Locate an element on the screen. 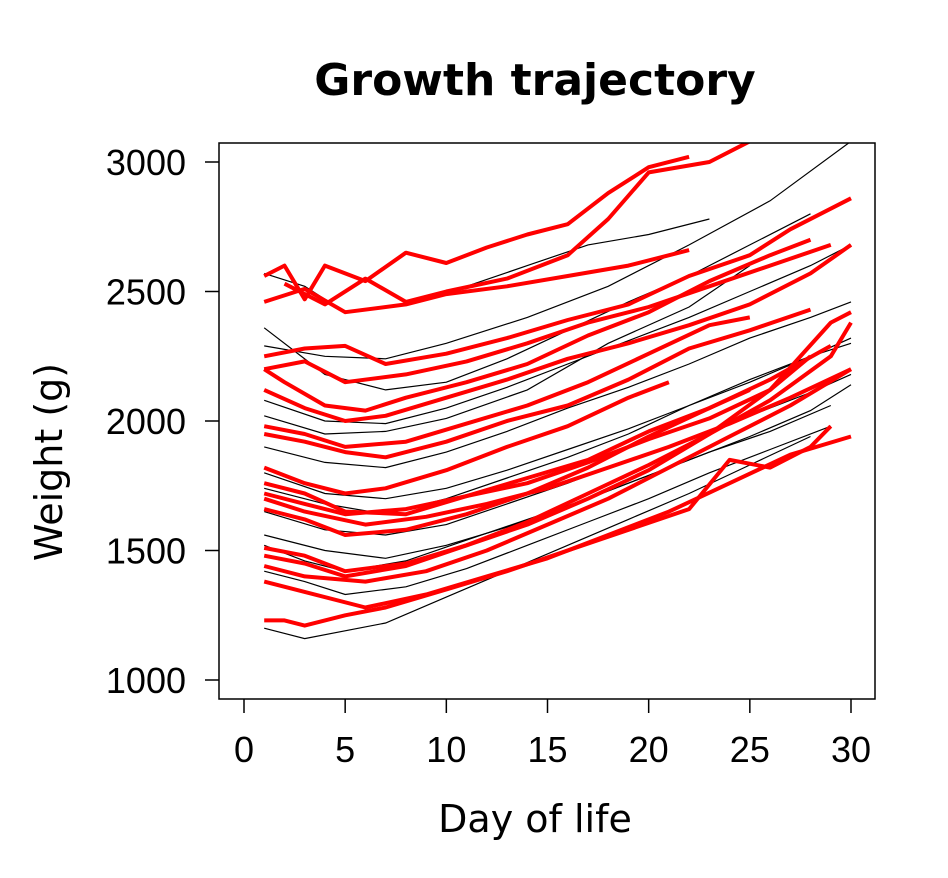  y-axis-label: Weight (g) is located at coordinates (49, 462).